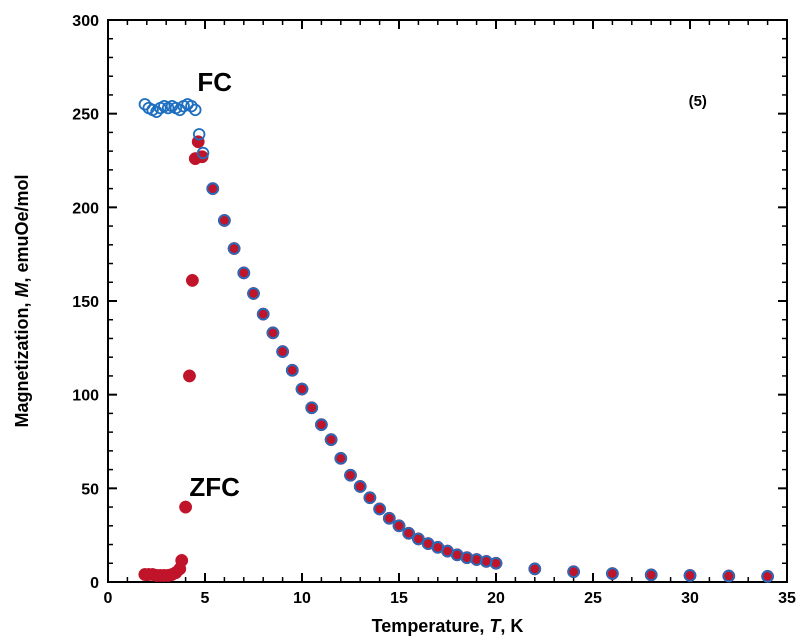  I want to click on zfc-annotation: ZFC, so click(214, 487).